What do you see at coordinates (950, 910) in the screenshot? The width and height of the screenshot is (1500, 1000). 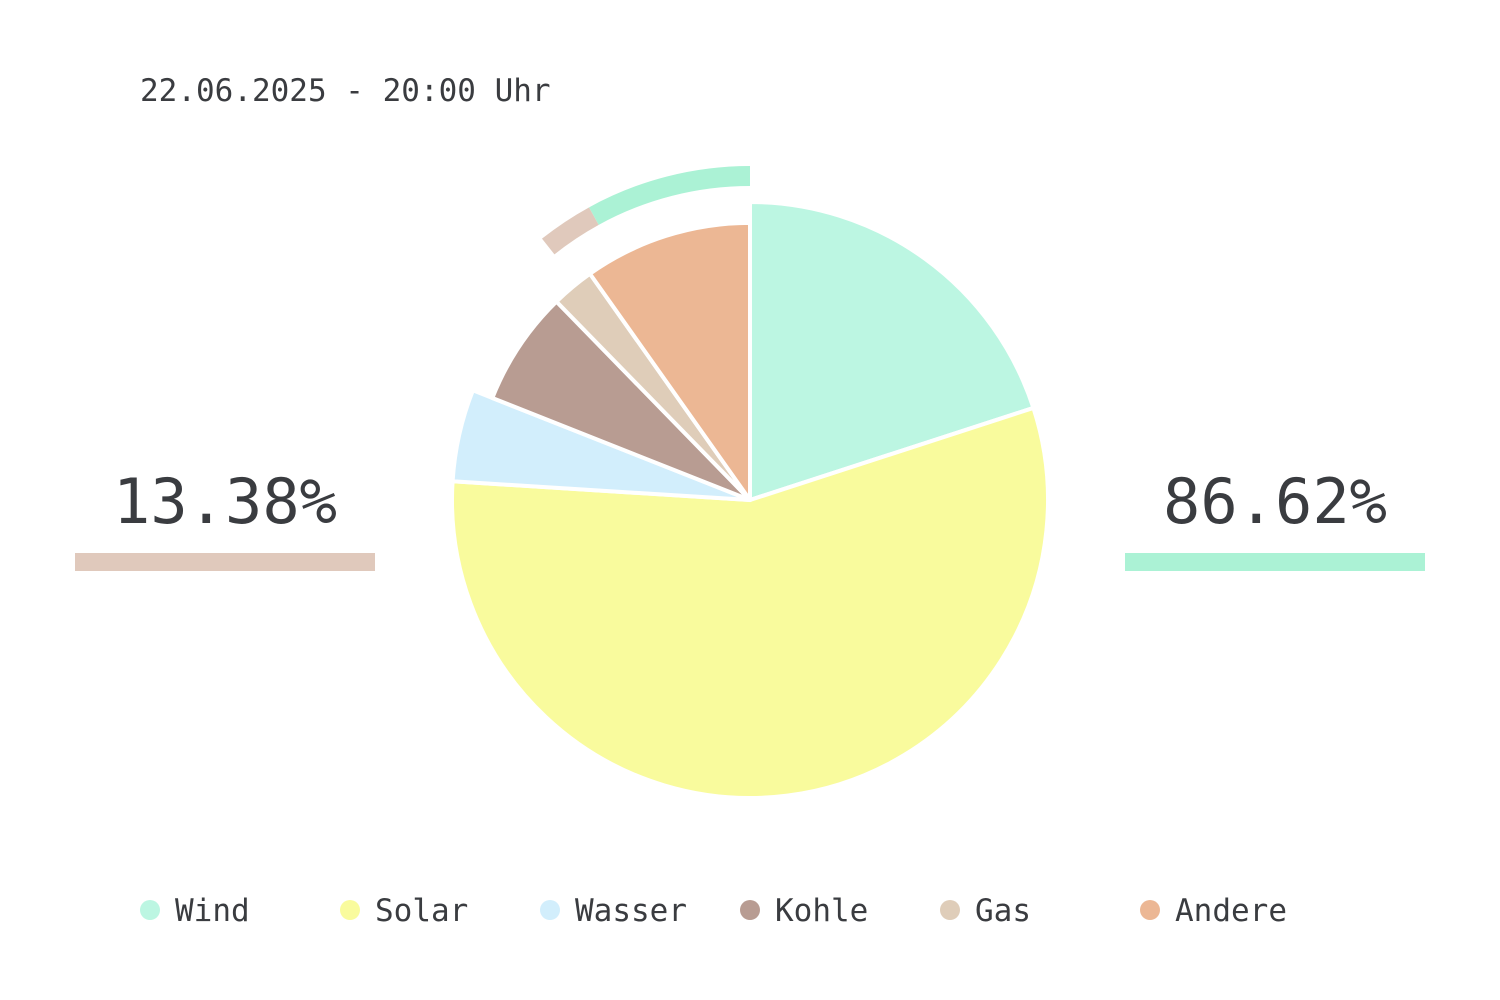 I see `legend-swatch-gas` at bounding box center [950, 910].